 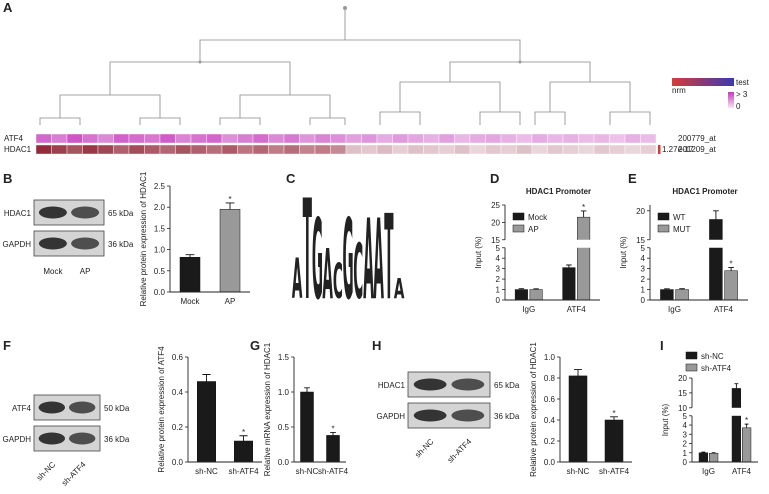 I want to click on logo-letter: T, so click(x=307, y=251).